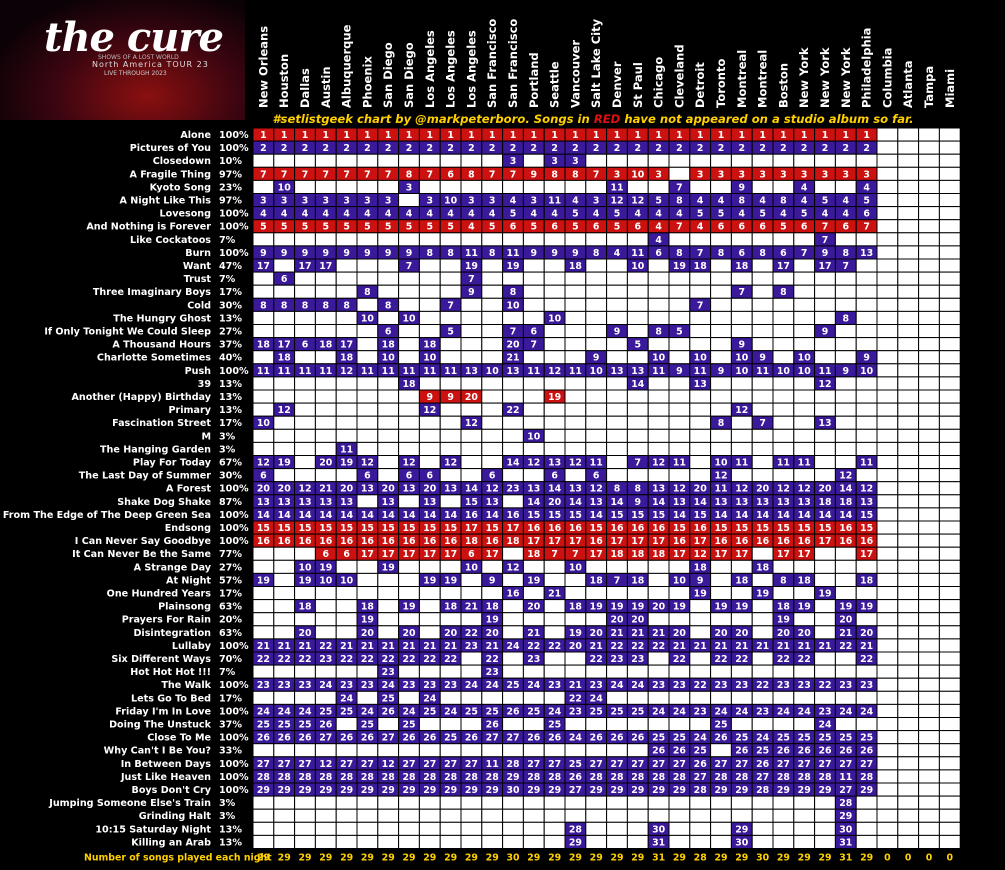  Describe the element at coordinates (804, 77) in the screenshot. I see `city-header: New York` at that location.